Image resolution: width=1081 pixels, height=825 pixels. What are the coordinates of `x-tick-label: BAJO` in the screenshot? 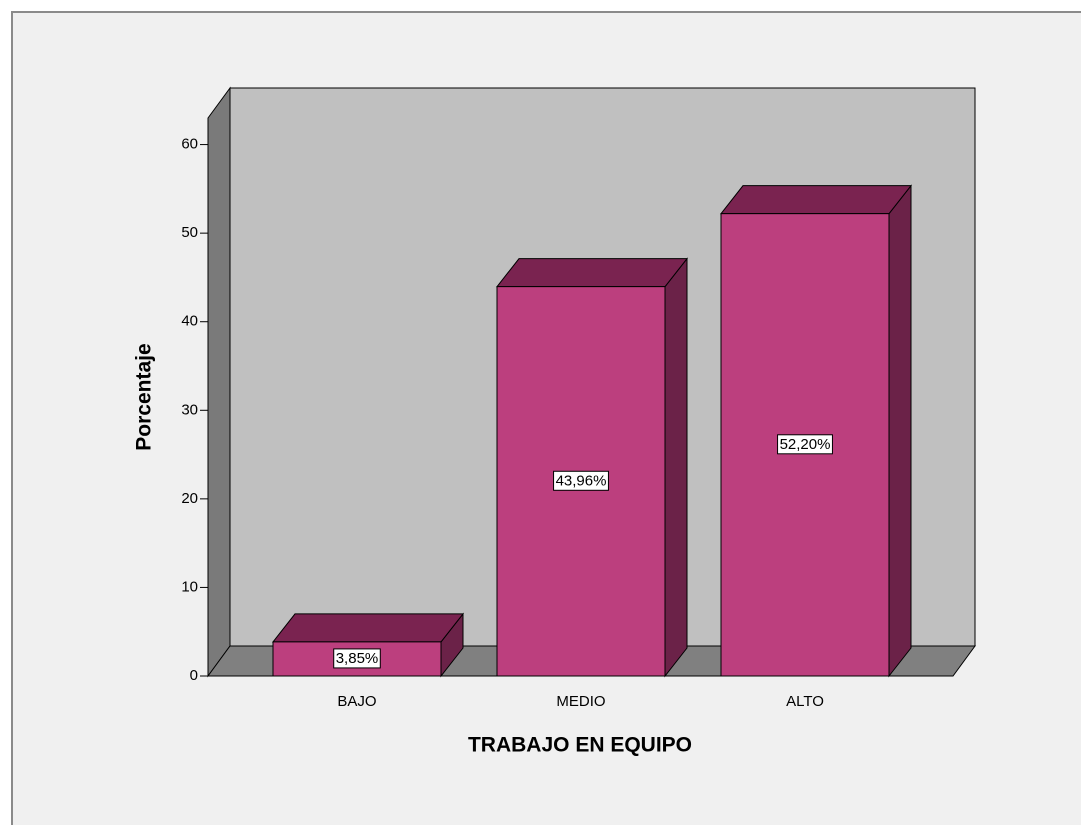 It's located at (356, 701).